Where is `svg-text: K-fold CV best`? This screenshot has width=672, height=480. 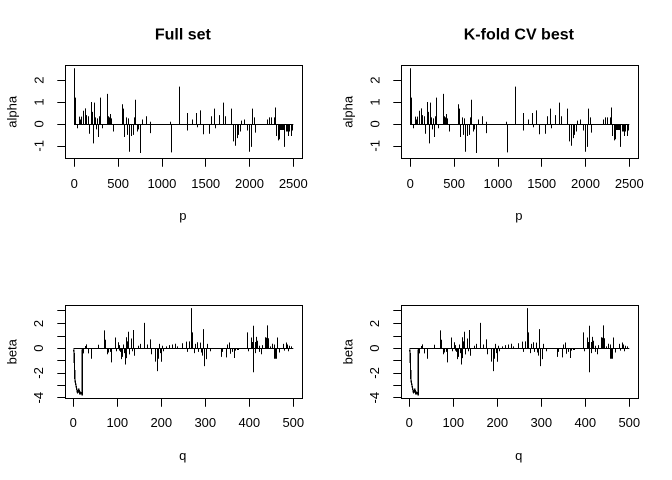 svg-text: K-fold CV best is located at coordinates (519, 35).